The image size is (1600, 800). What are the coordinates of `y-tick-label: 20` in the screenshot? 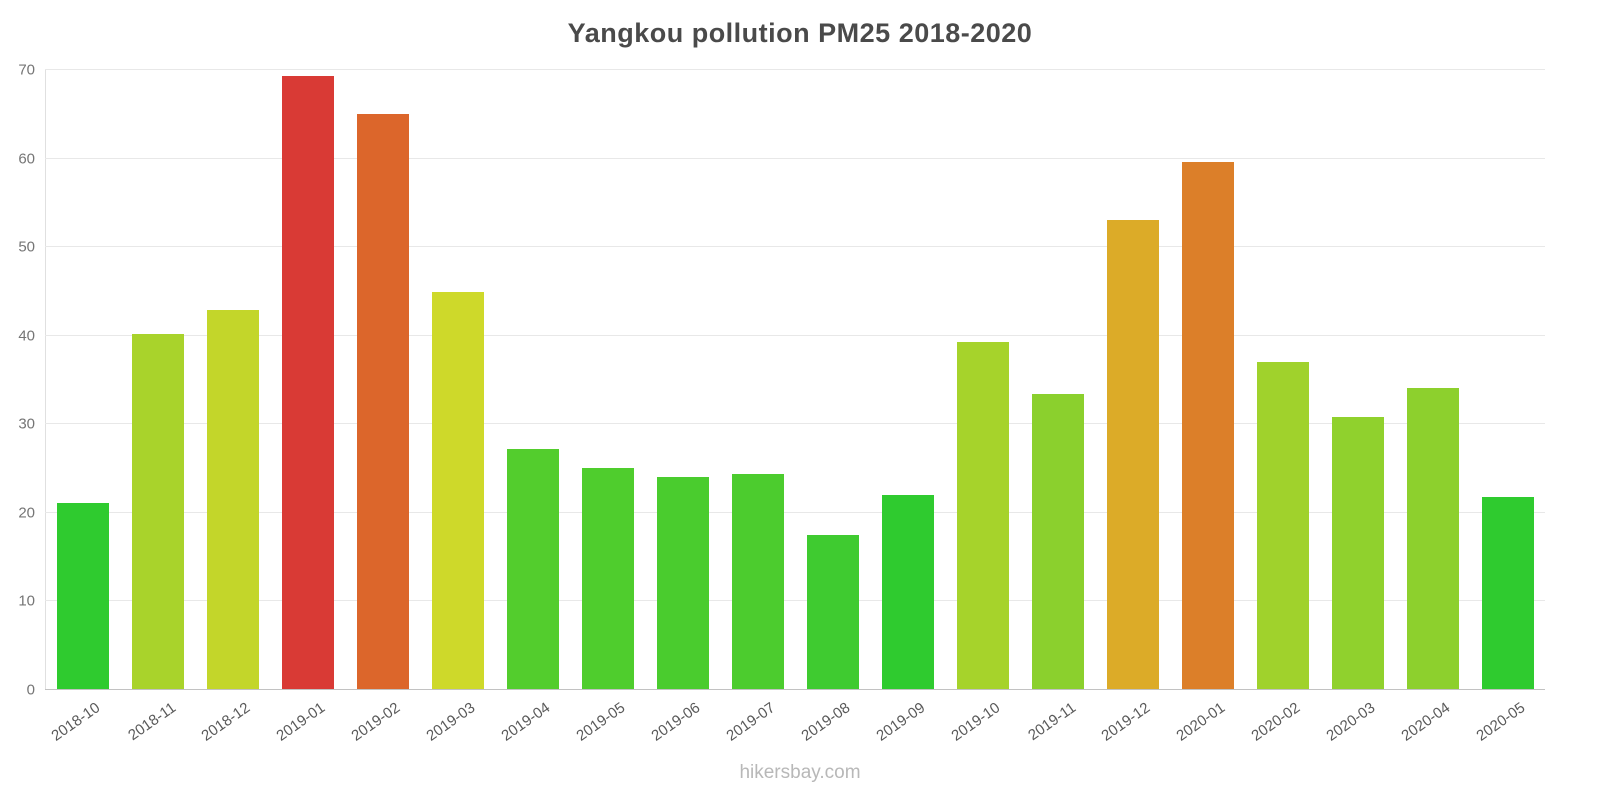 It's located at (26, 513).